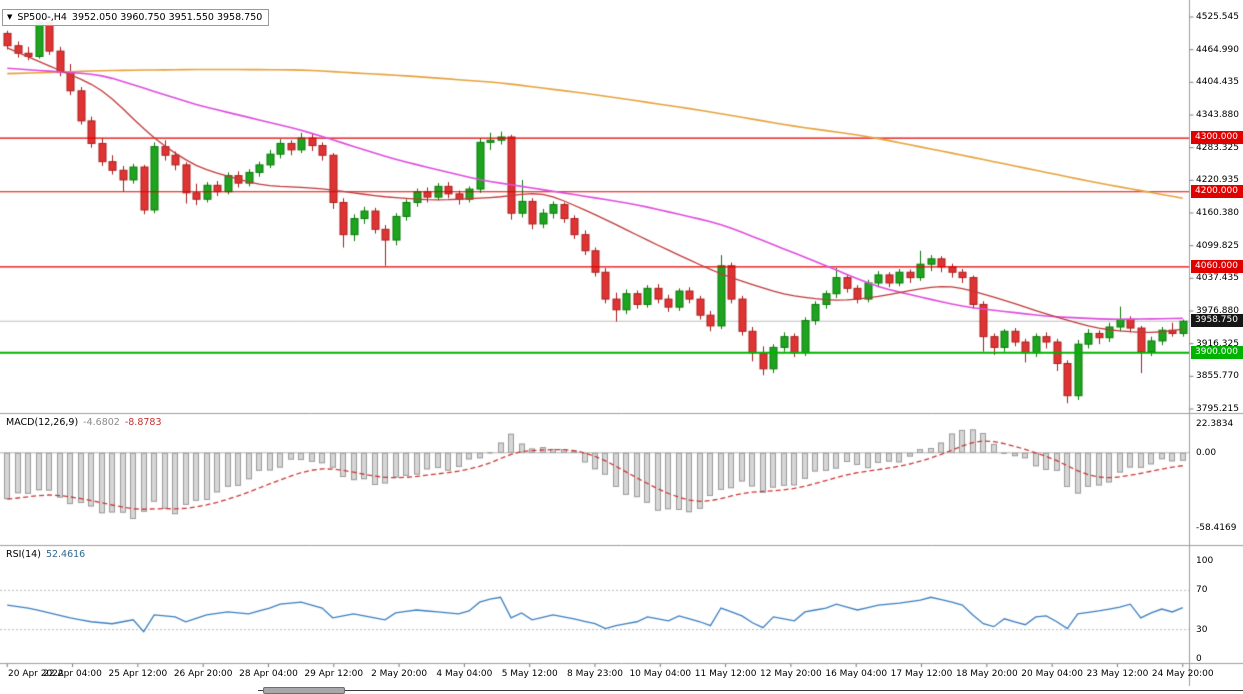 The height and width of the screenshot is (694, 1243). What do you see at coordinates (1217, 409) in the screenshot?
I see `price-axis-tick: 3795.215` at bounding box center [1217, 409].